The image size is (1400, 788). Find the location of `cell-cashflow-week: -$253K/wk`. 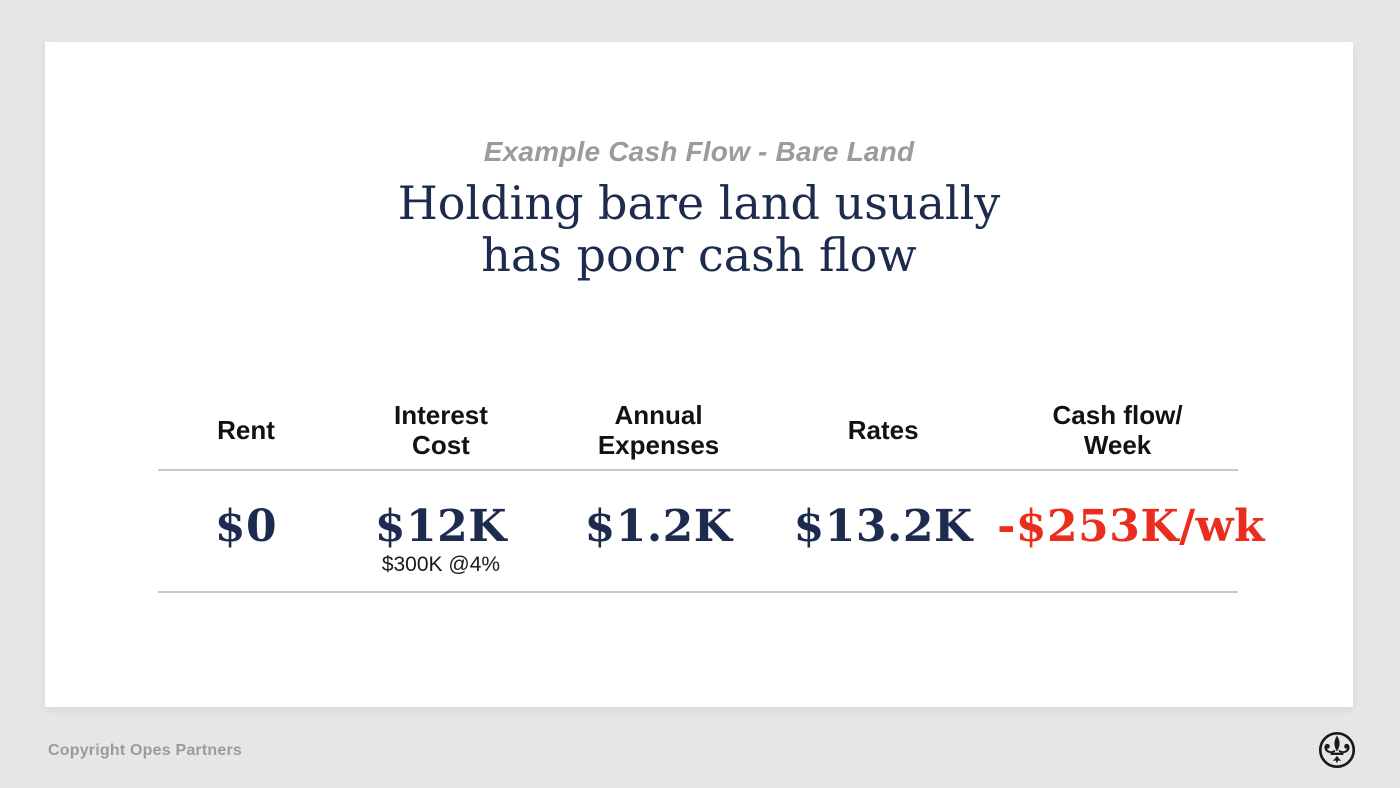

cell-cashflow-week: -$253K/wk is located at coordinates (1131, 526).